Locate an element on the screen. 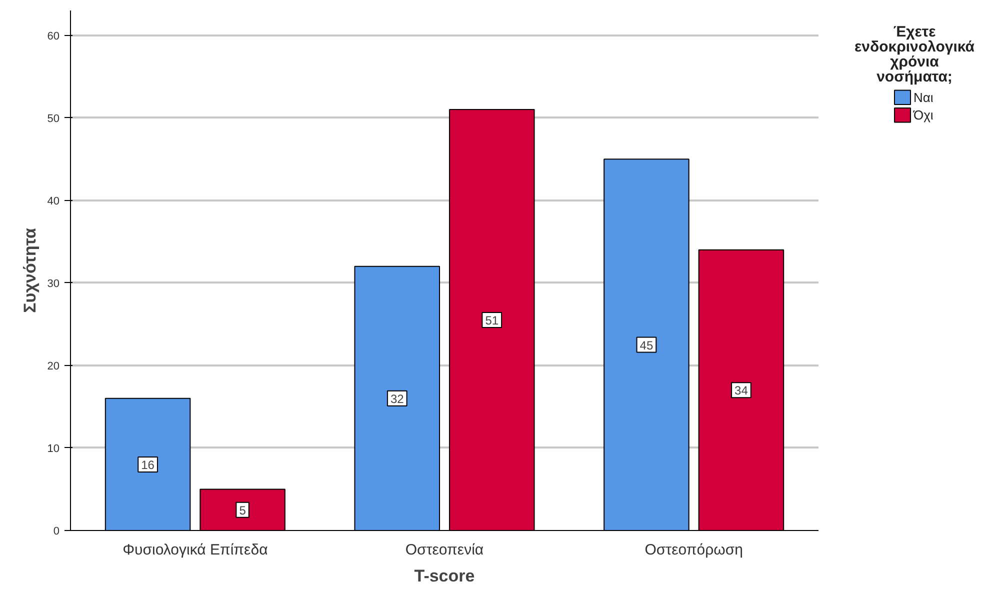 This screenshot has width=997, height=606. x-tick-label: Φυσιολογικά Επίπεδα is located at coordinates (195, 550).